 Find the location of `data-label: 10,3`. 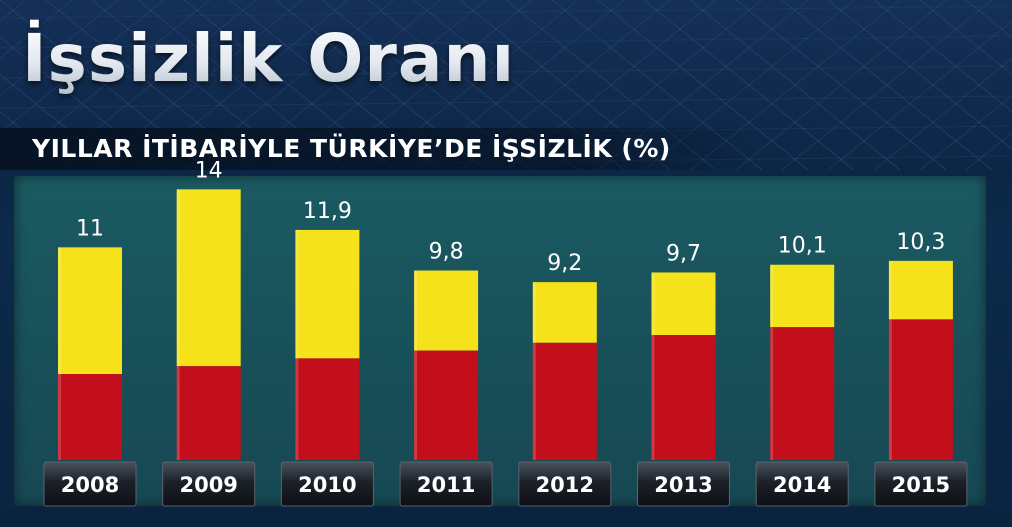

data-label: 10,3 is located at coordinates (920, 242).